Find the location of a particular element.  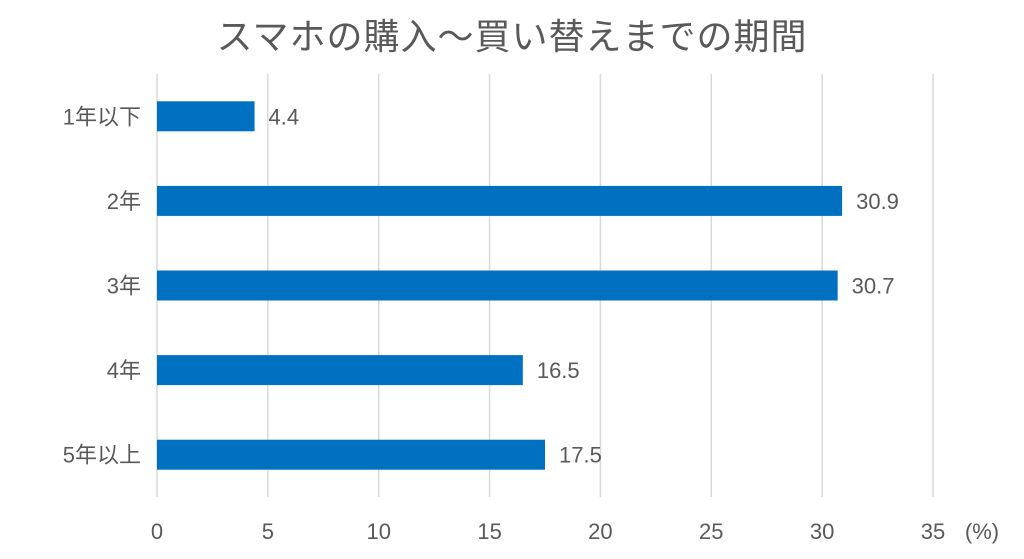

data-label: 4.4 is located at coordinates (284, 116).